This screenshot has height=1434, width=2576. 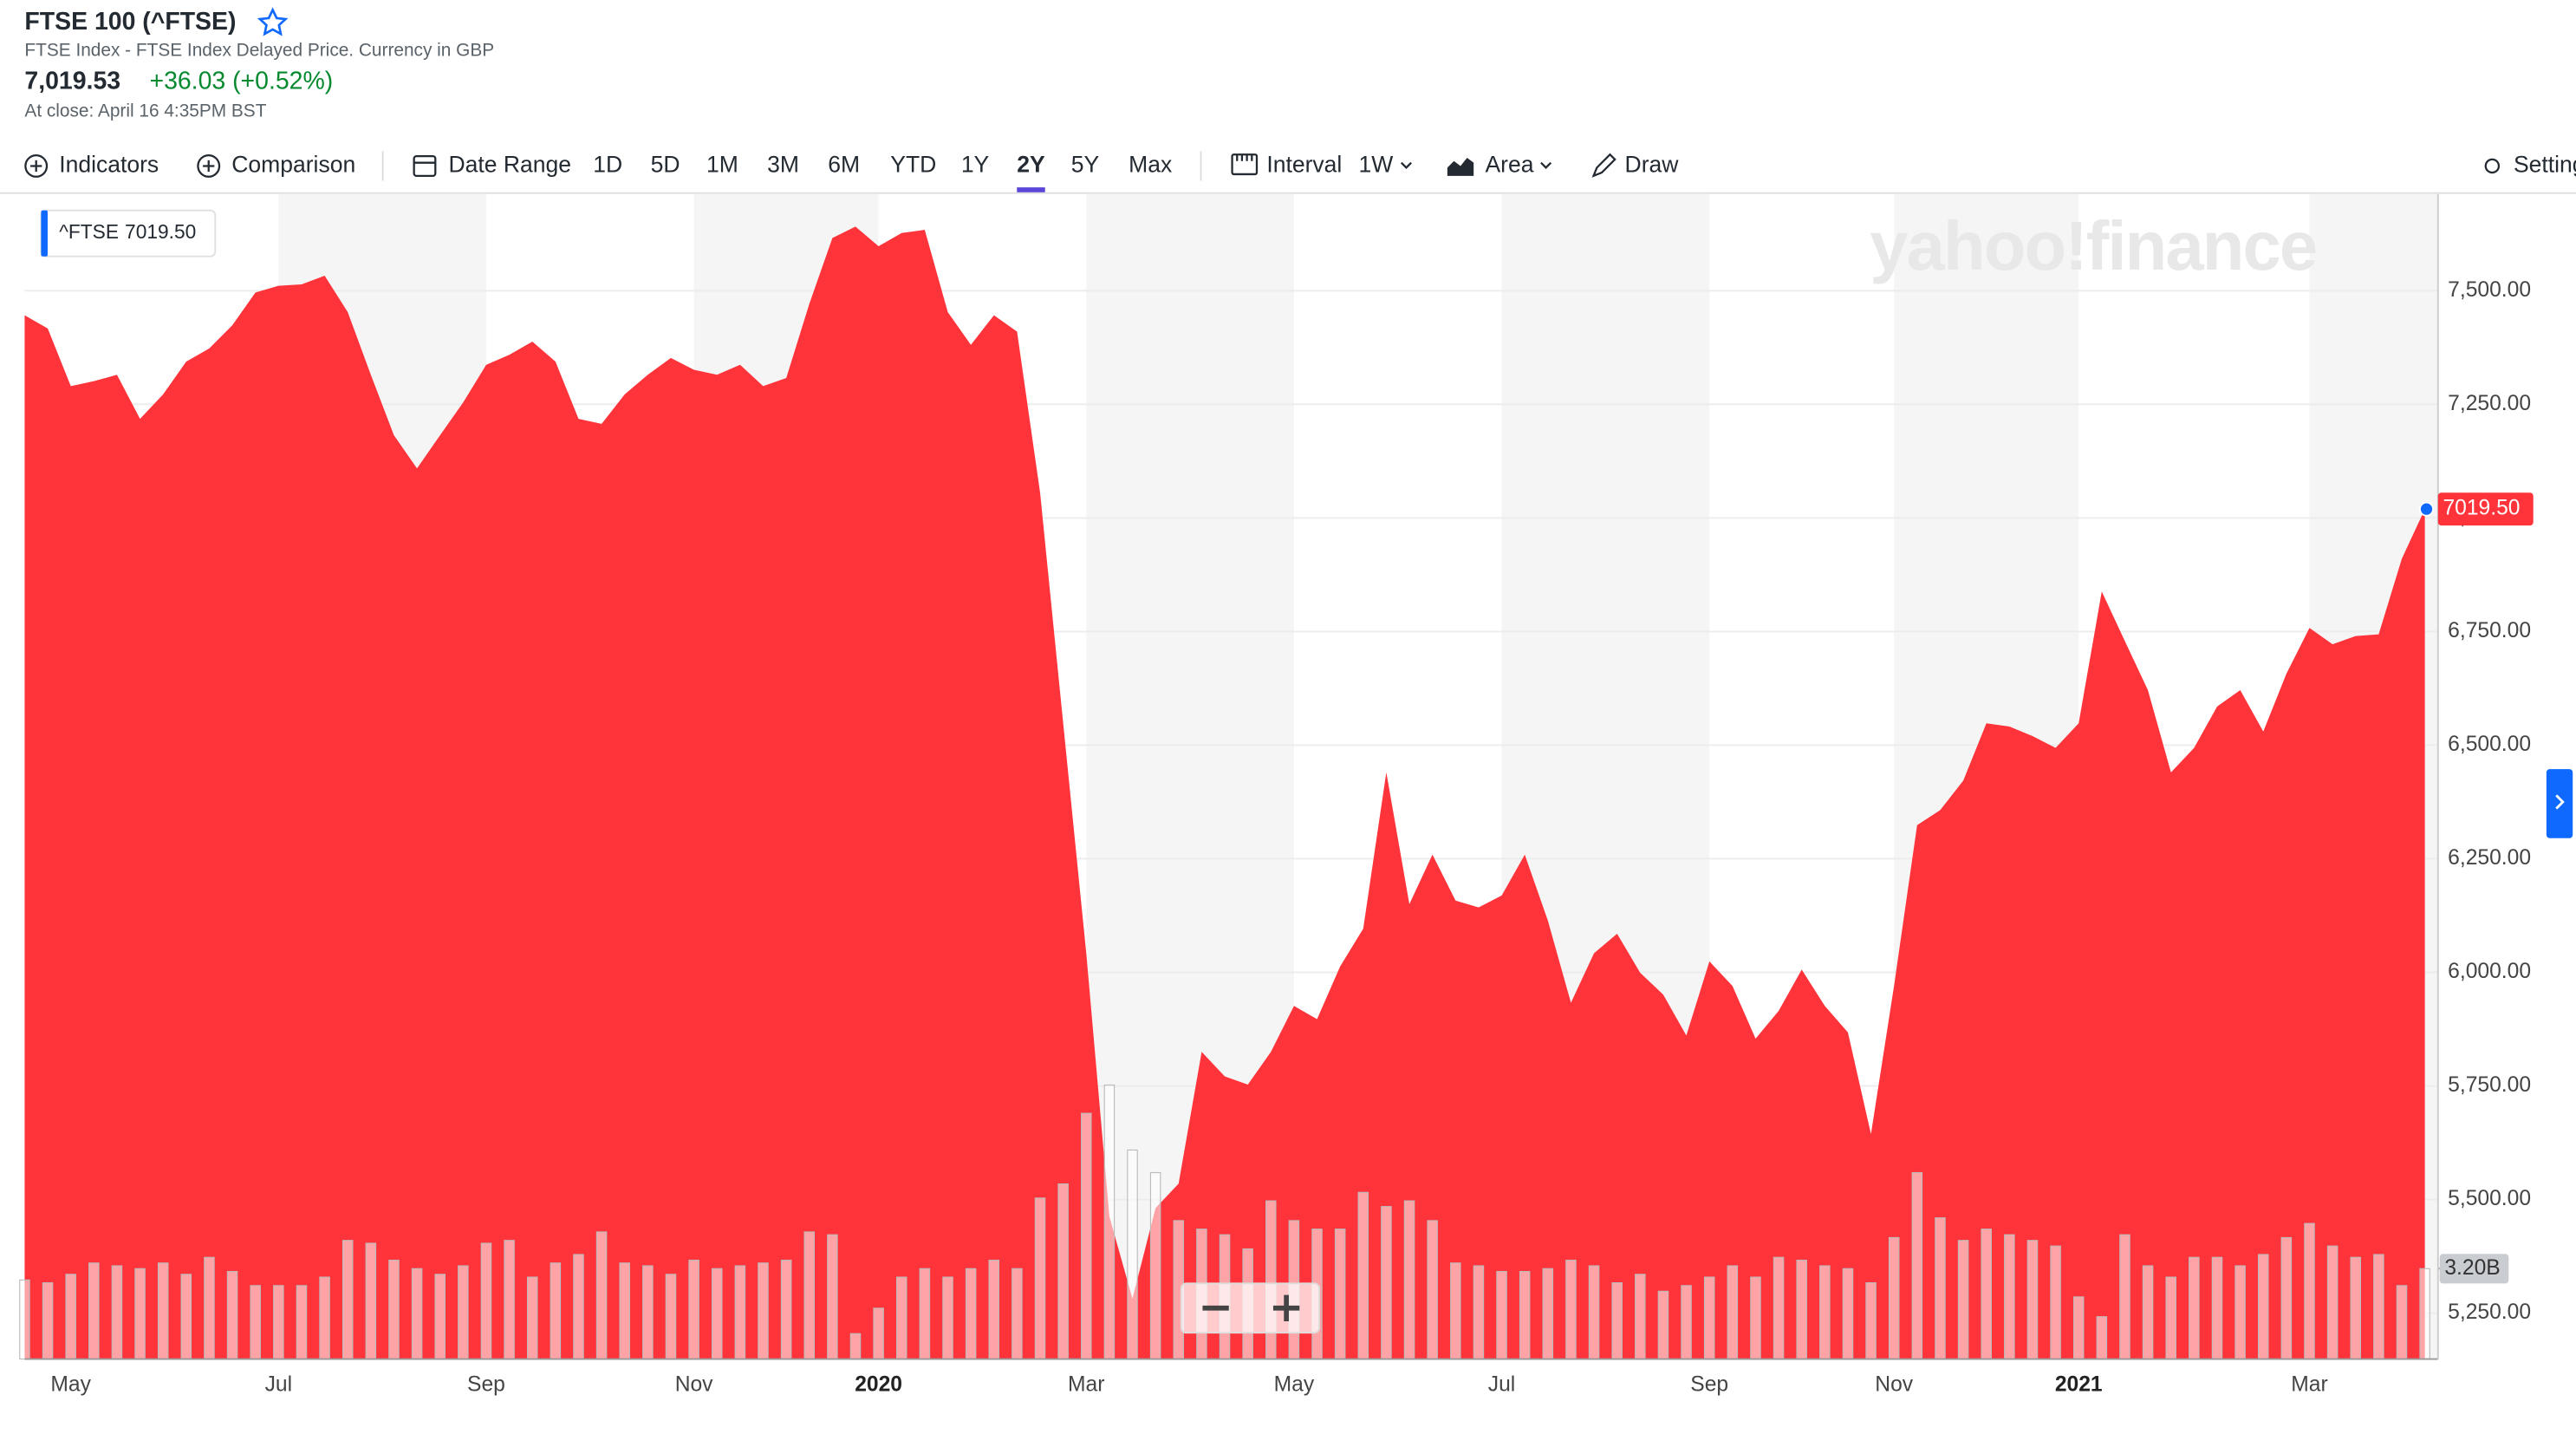 What do you see at coordinates (2489, 1312) in the screenshot?
I see `y-tick-label: 5,250.00` at bounding box center [2489, 1312].